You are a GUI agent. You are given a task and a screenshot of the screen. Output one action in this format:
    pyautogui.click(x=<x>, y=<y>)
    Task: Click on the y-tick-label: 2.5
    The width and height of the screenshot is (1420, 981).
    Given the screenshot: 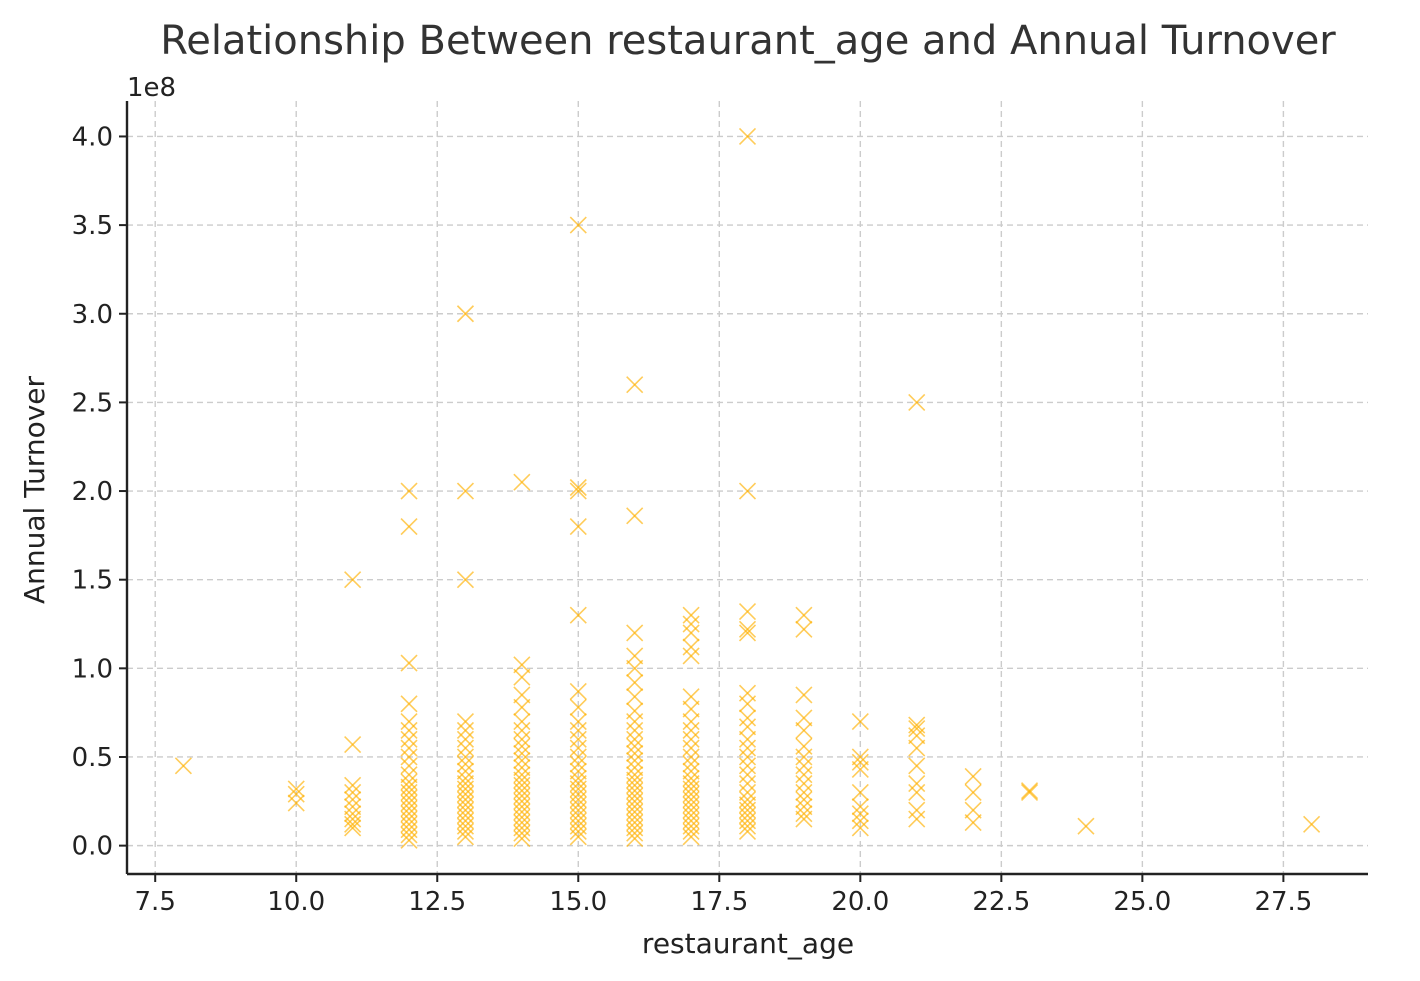 What is the action you would take?
    pyautogui.click(x=92, y=403)
    